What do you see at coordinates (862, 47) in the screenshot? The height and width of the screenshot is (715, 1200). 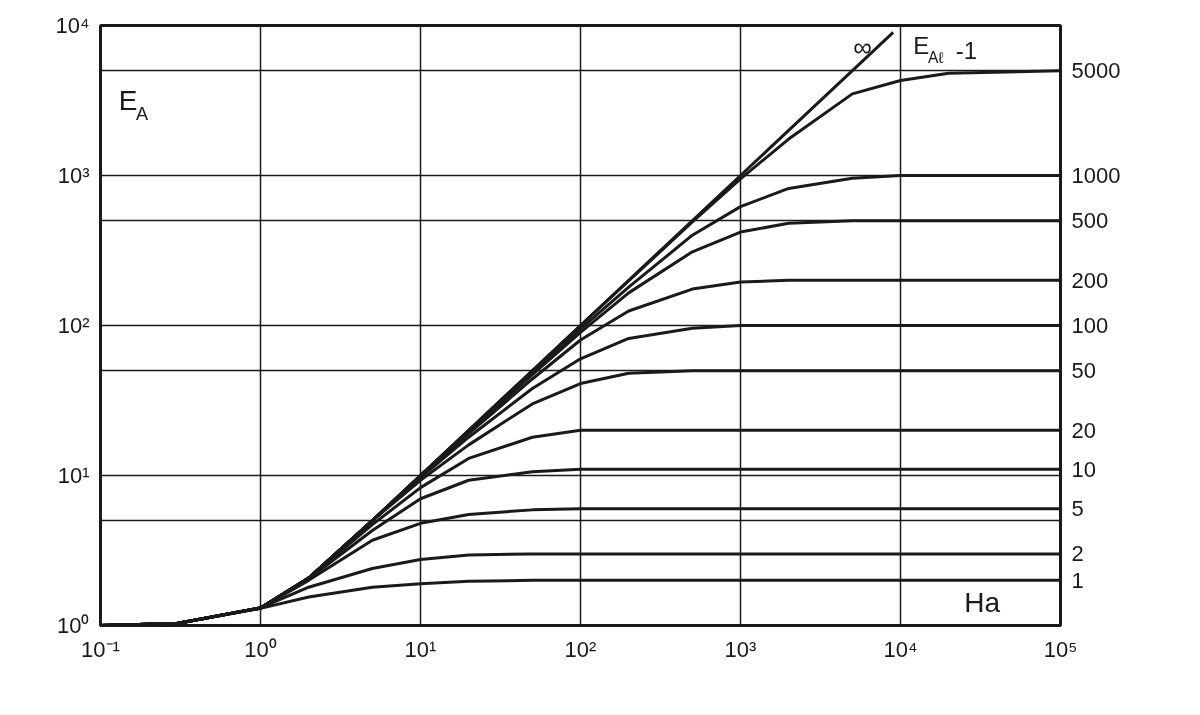 I see `series-label: ∞` at bounding box center [862, 47].